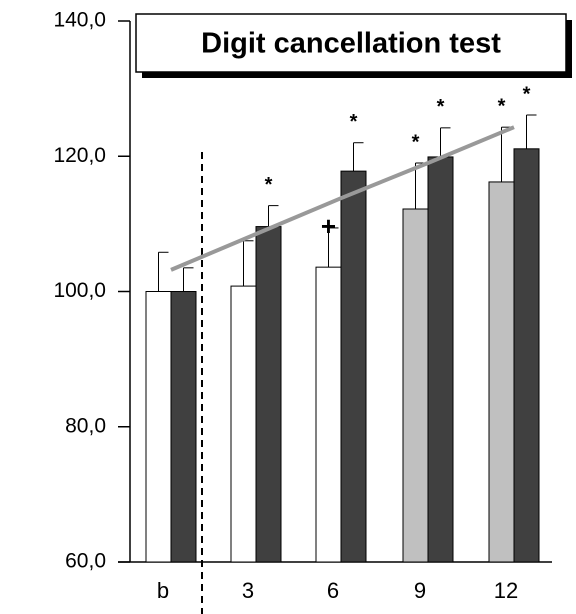 This screenshot has width=576, height=614. I want to click on x-tick-label: 3, so click(248, 590).